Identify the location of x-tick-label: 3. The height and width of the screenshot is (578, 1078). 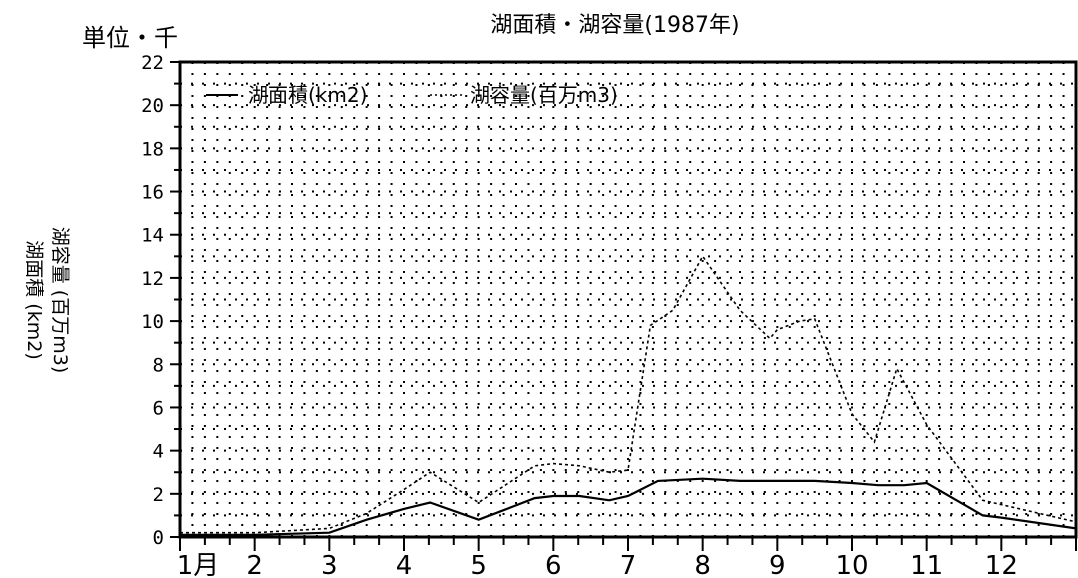
(329, 564).